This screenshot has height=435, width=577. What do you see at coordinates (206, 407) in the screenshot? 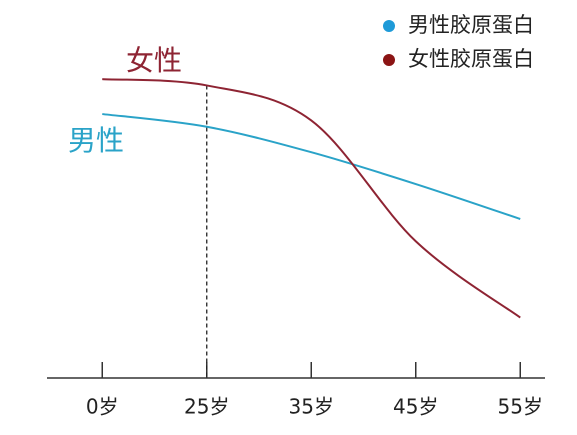
I see `x-tick-label: 25岁` at bounding box center [206, 407].